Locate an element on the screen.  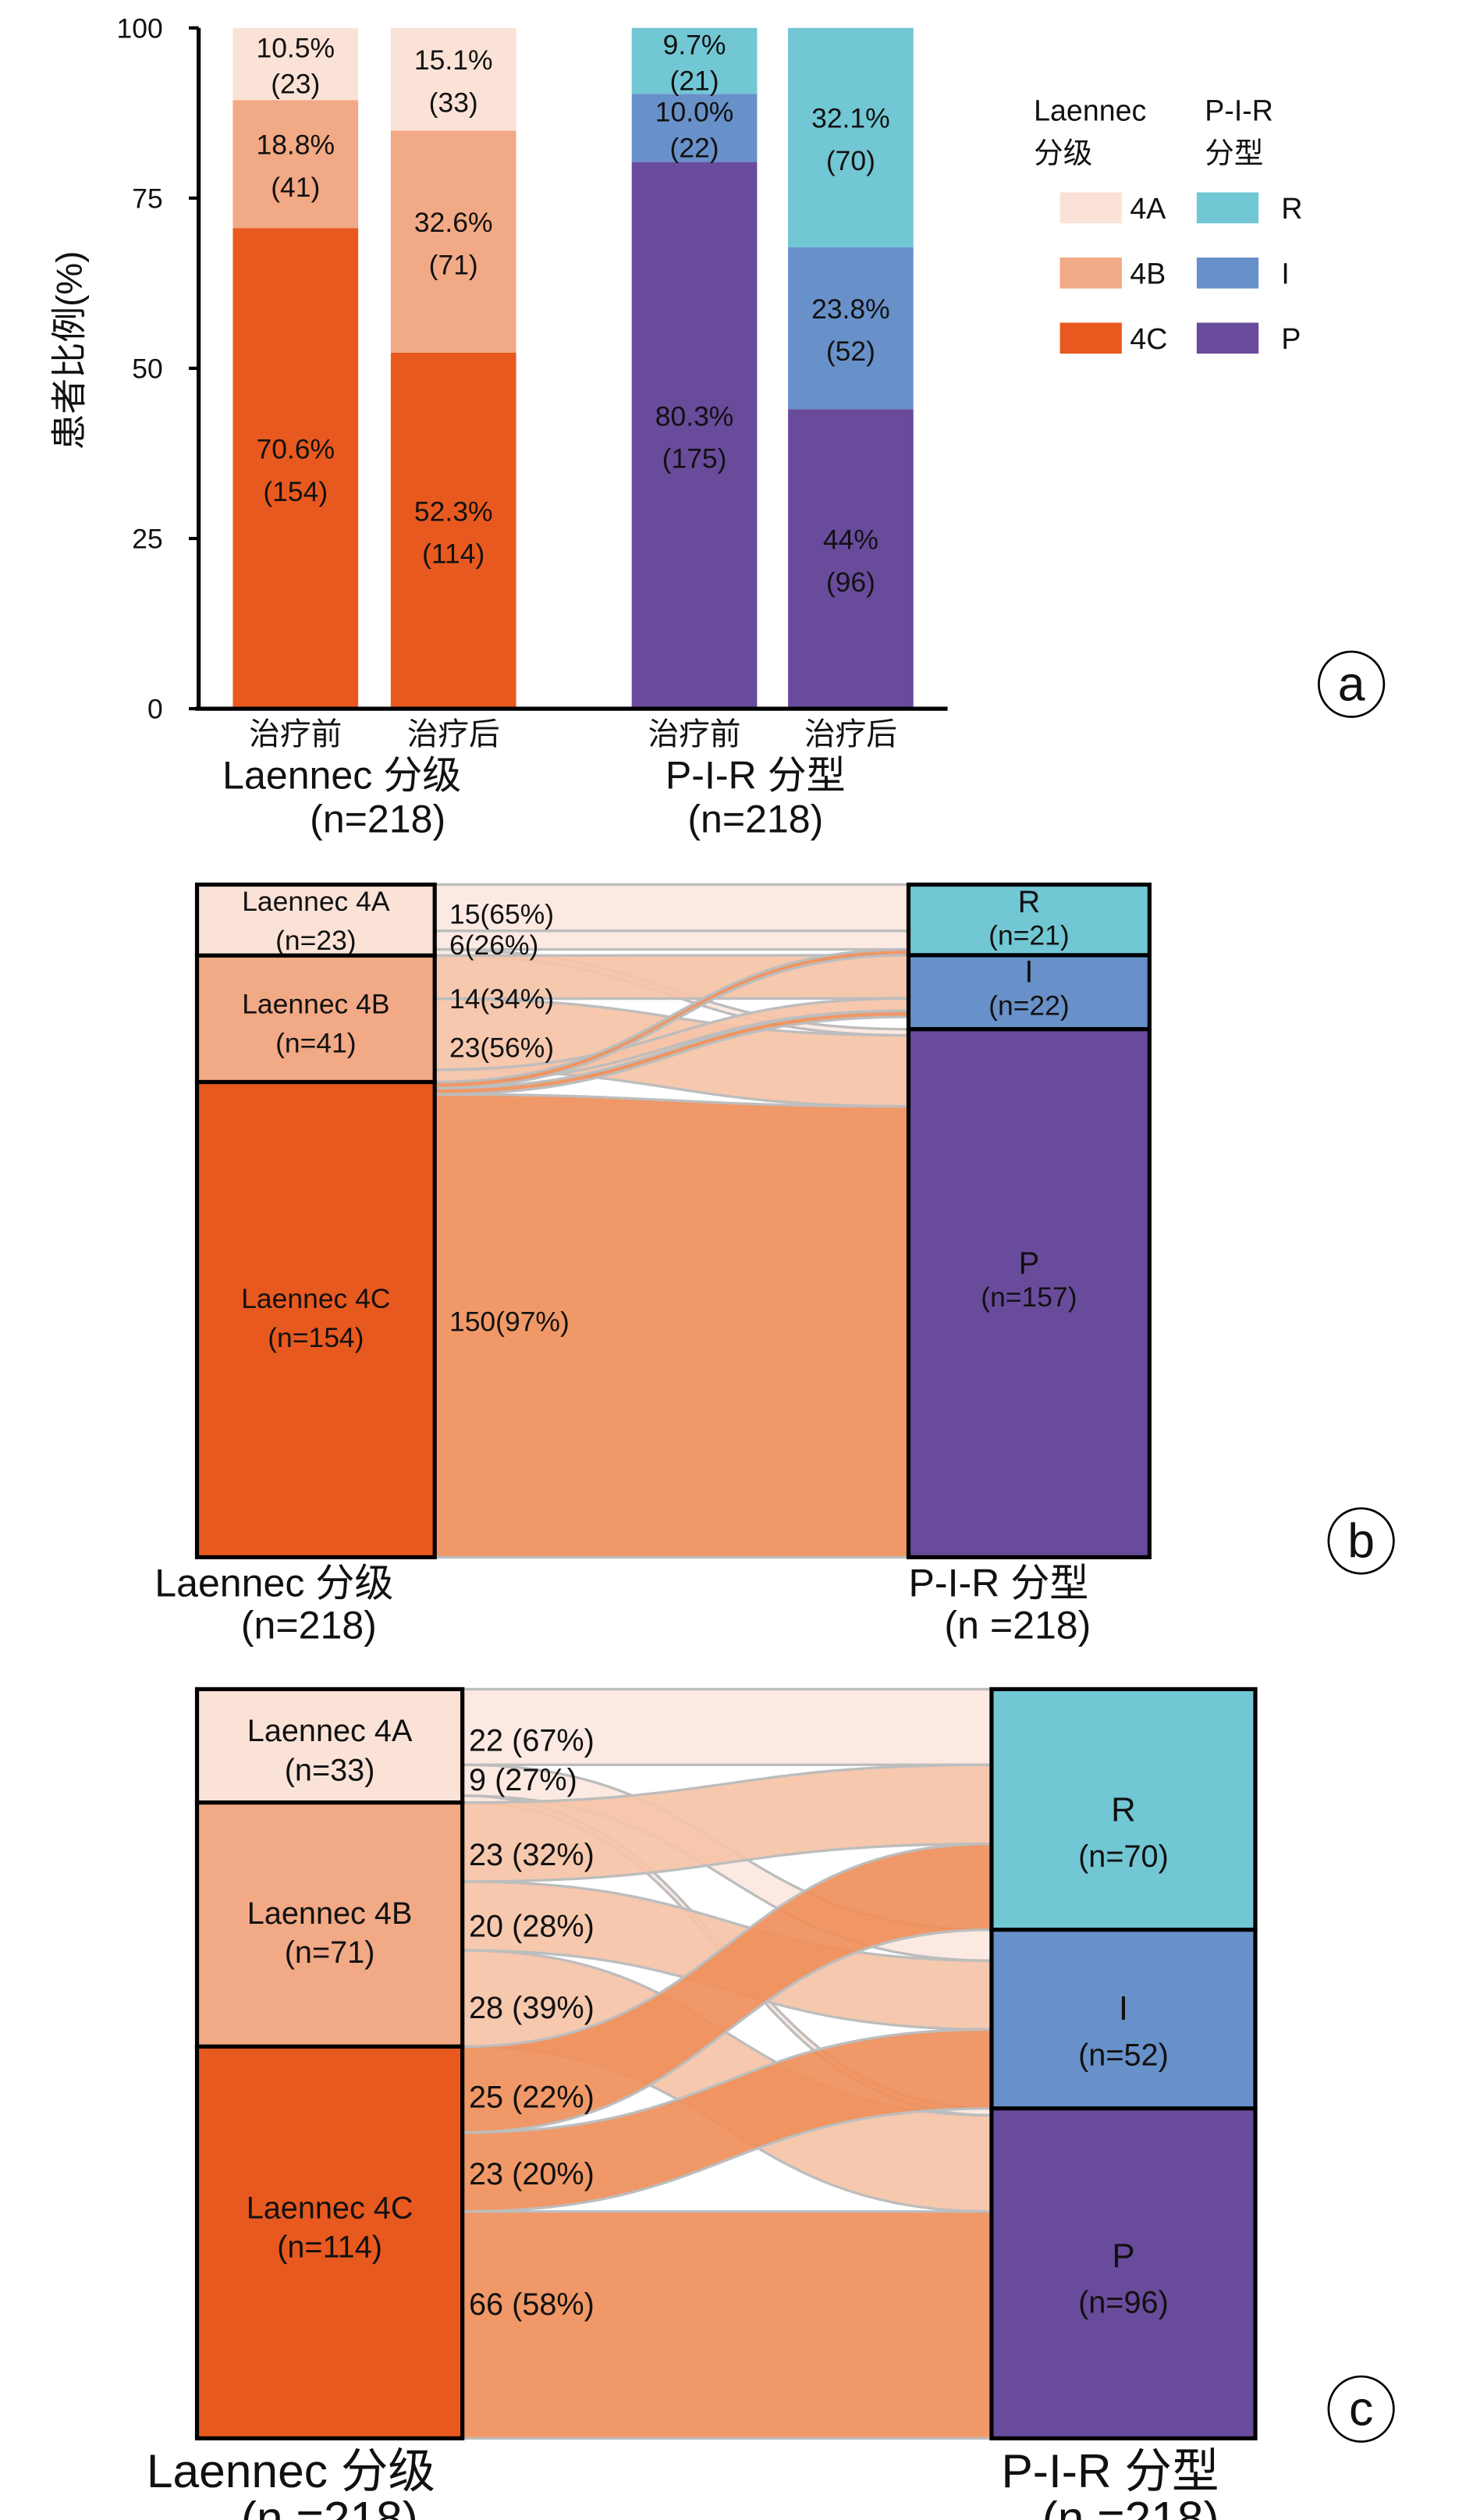
data-label-count: (70) is located at coordinates (850, 161).